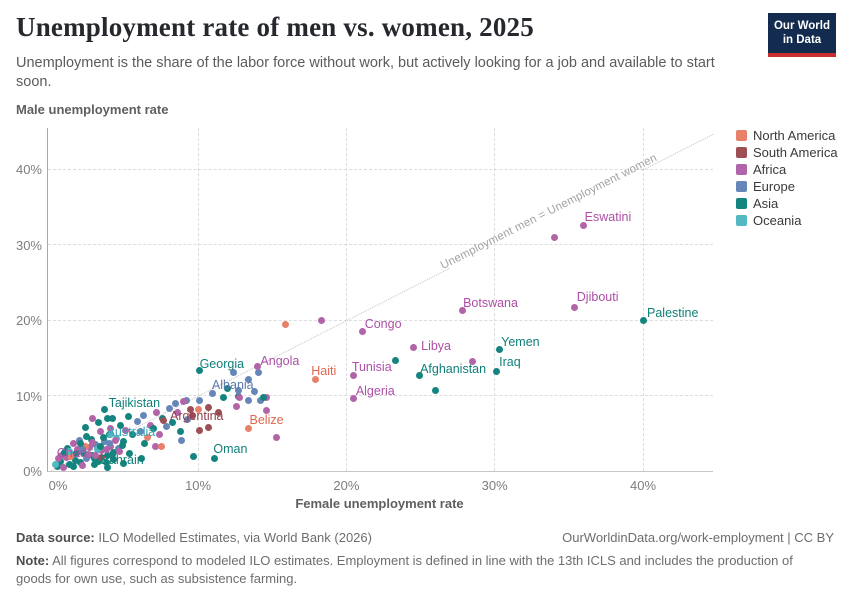  What do you see at coordinates (266, 419) in the screenshot?
I see `country-label: Belize` at bounding box center [266, 419].